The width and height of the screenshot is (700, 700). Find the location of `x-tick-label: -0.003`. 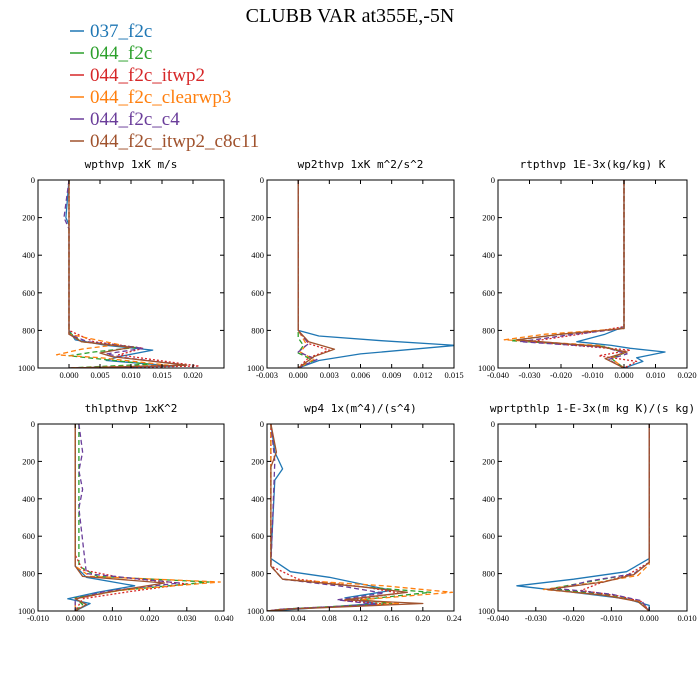

x-tick-label: -0.003 is located at coordinates (267, 375).